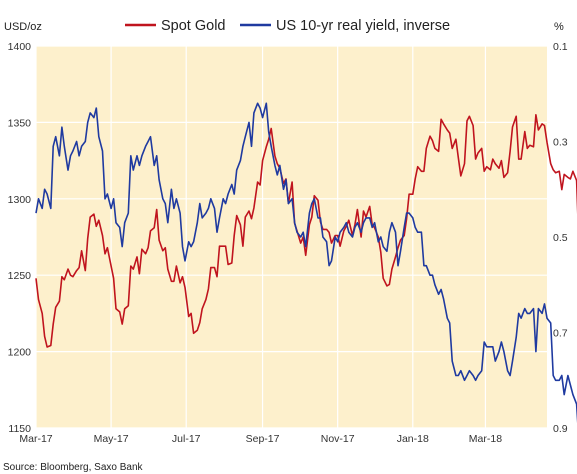 The image size is (577, 474). Describe the element at coordinates (20, 276) in the screenshot. I see `left-y-tick-label: 1250` at that location.